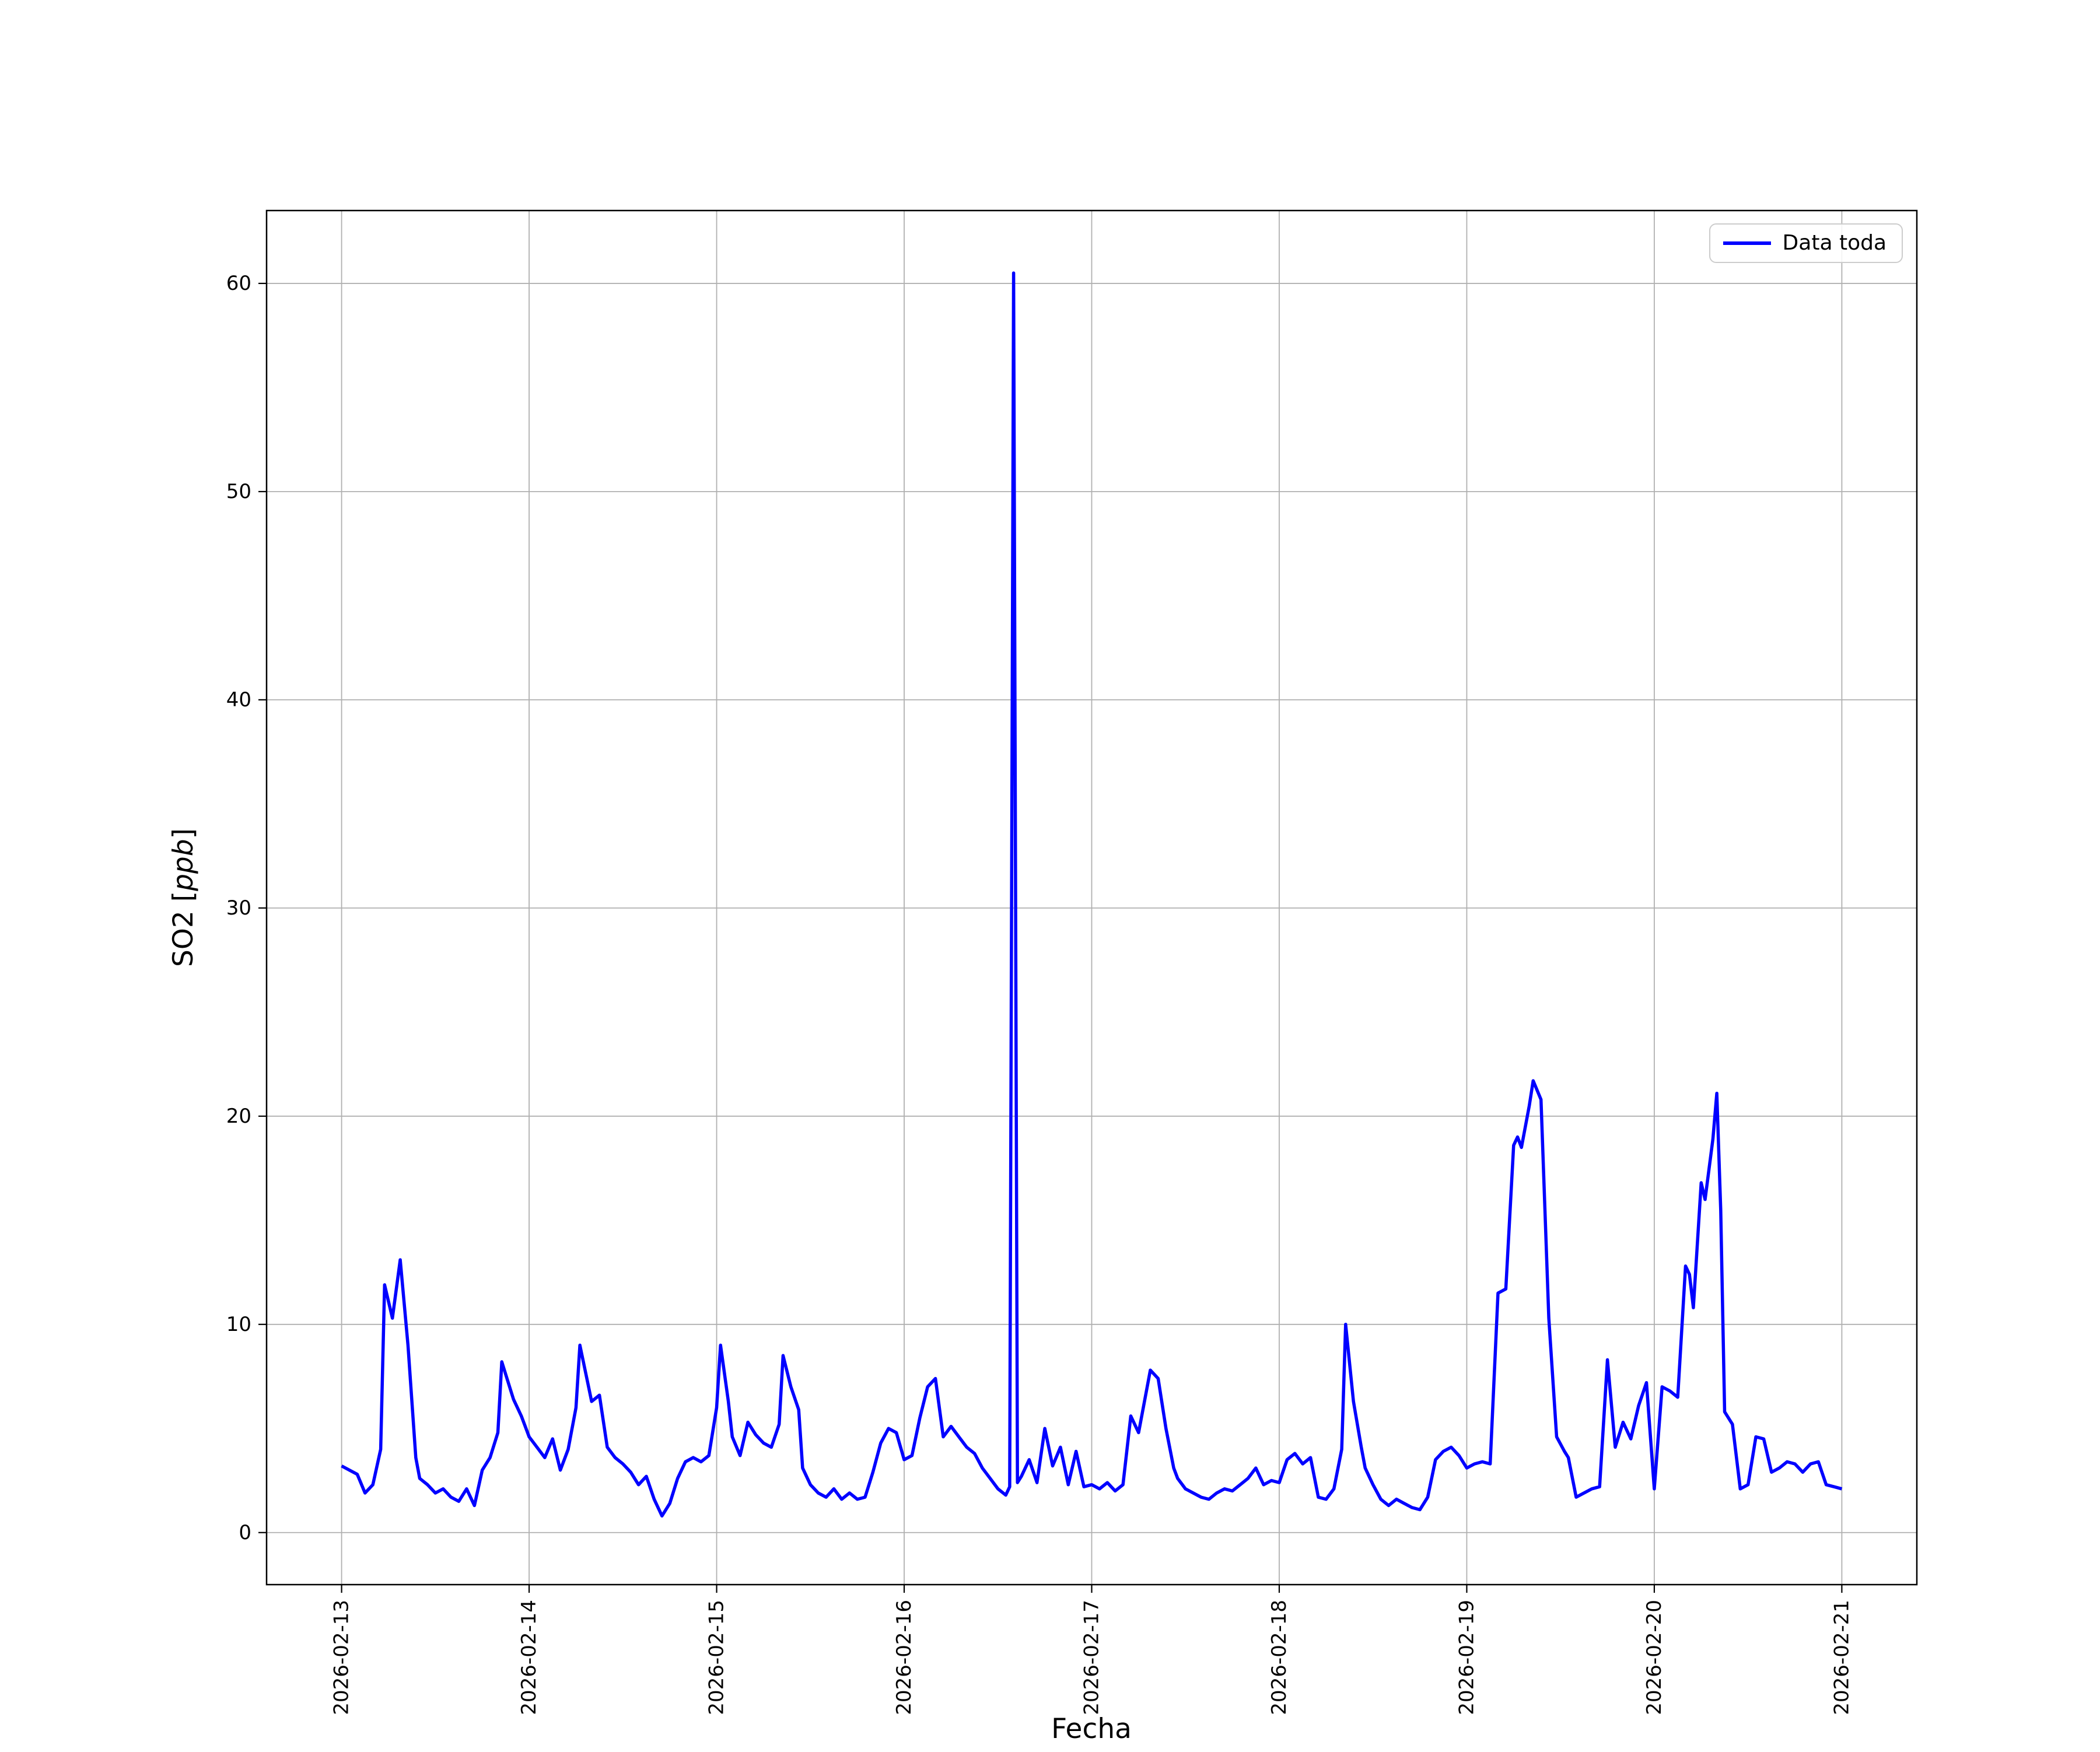 The width and height of the screenshot is (2100, 1752). Describe the element at coordinates (717, 1657) in the screenshot. I see `x-tick-label: 2026-02-15` at that location.